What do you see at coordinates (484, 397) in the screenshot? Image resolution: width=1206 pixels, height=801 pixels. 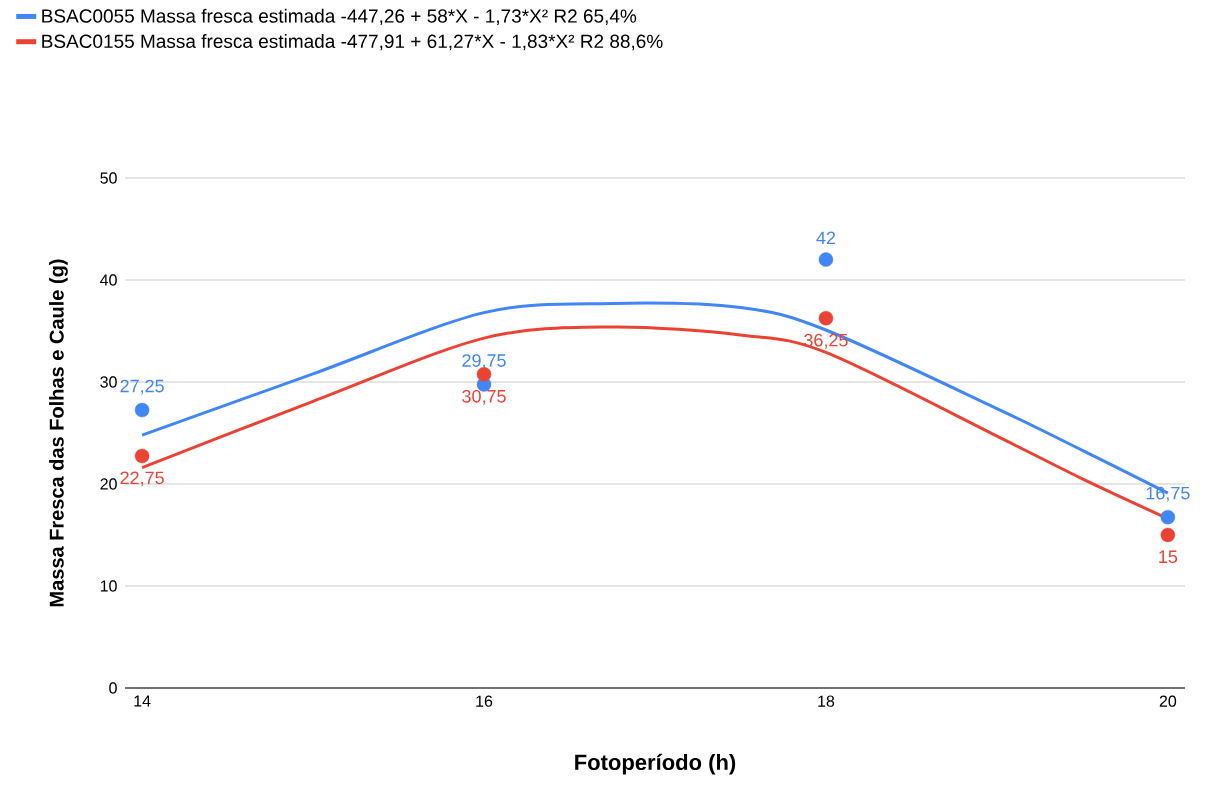 I see `data-label: 30,75` at bounding box center [484, 397].